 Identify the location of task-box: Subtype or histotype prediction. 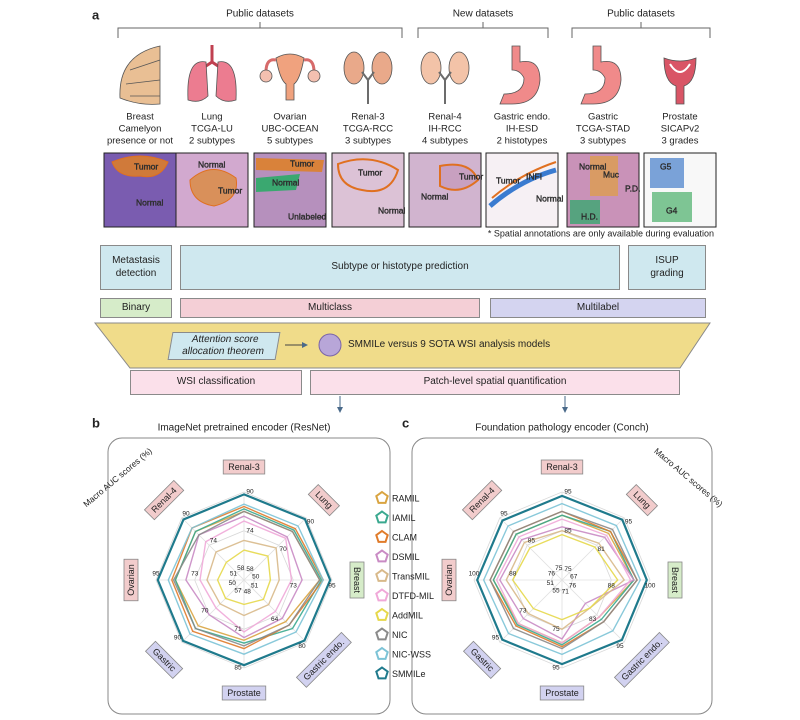
(400, 267).